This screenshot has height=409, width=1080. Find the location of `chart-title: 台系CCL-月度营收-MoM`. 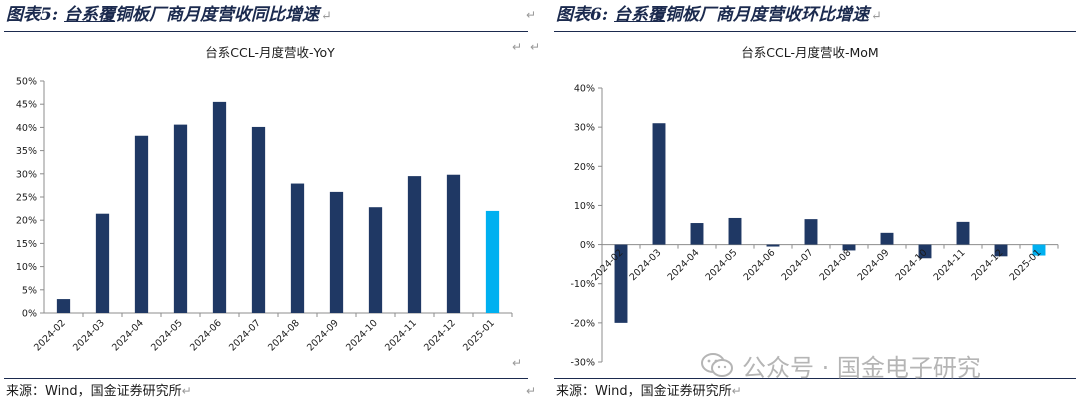

chart-title: 台系CCL-月度营收-MoM is located at coordinates (810, 52).